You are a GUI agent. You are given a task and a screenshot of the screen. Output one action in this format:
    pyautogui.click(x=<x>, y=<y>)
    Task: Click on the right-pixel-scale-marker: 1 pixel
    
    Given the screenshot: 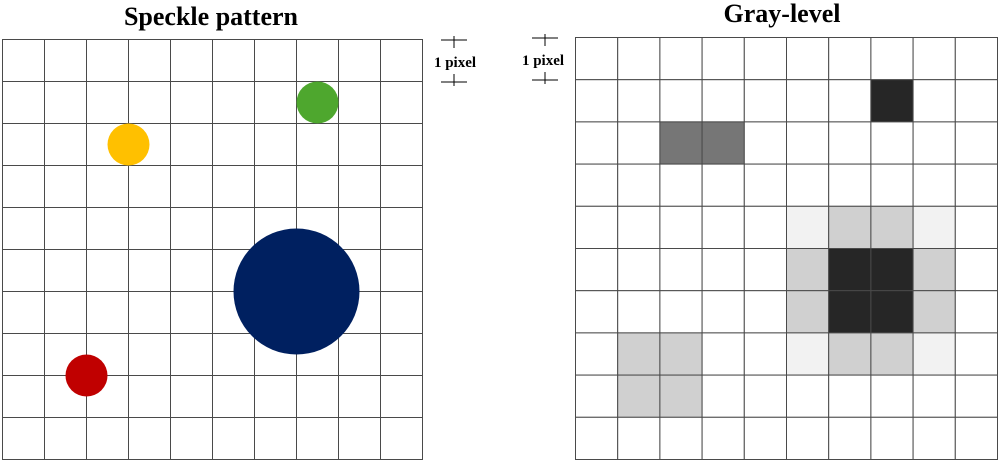 What is the action you would take?
    pyautogui.click(x=543, y=59)
    